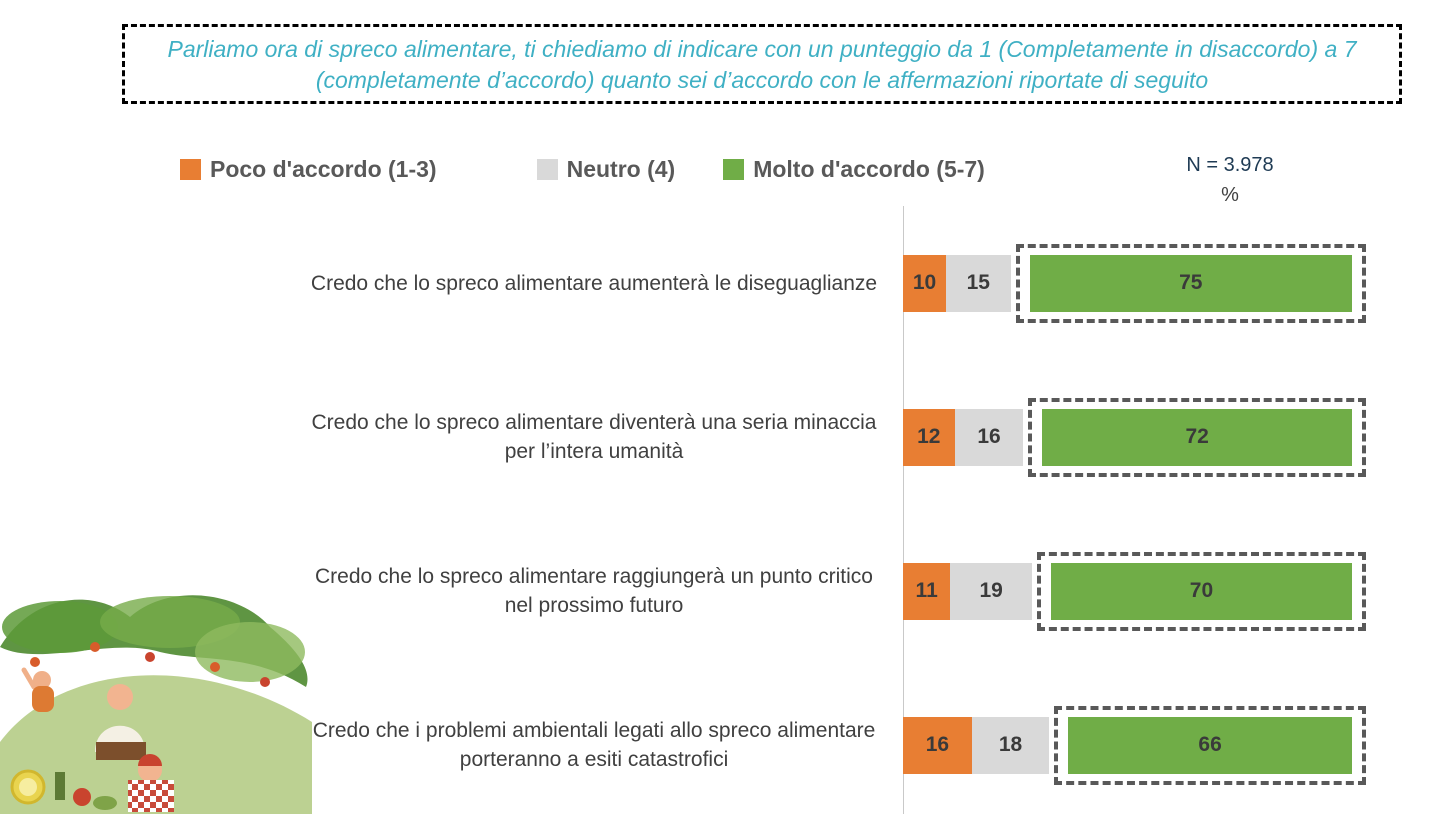 The height and width of the screenshot is (814, 1438). Describe the element at coordinates (1010, 745) in the screenshot. I see `bar-segment: 18` at that location.